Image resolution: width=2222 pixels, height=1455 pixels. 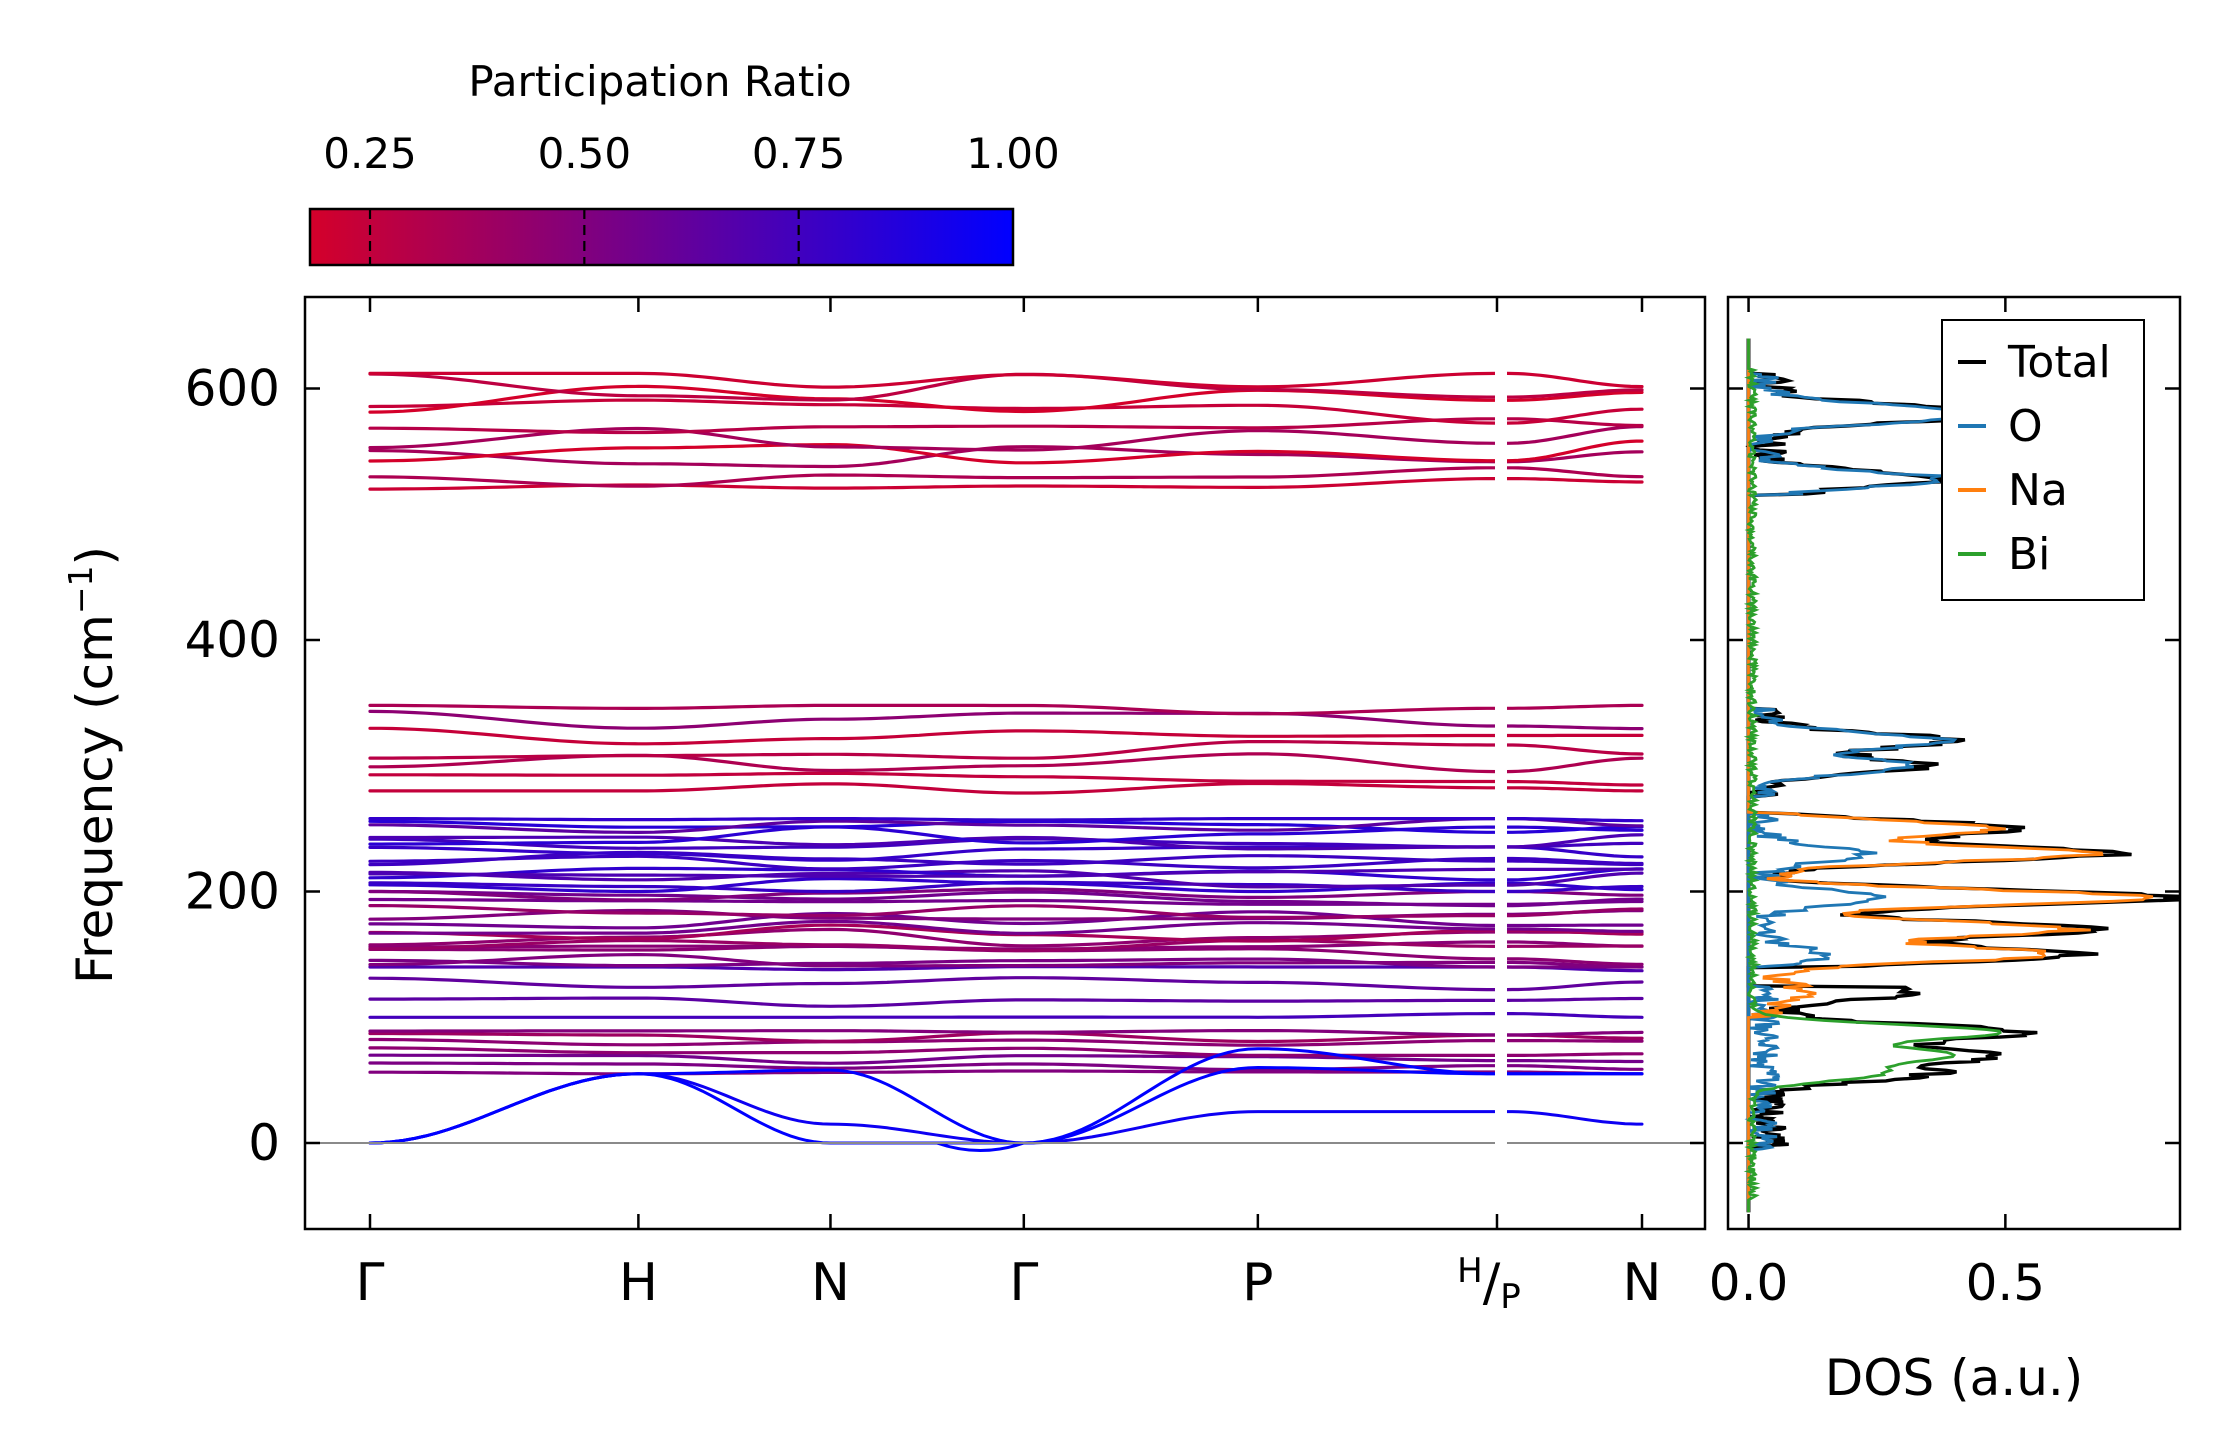 I want to click on colorbar-tick-label: 1.00, so click(x=1013, y=153).